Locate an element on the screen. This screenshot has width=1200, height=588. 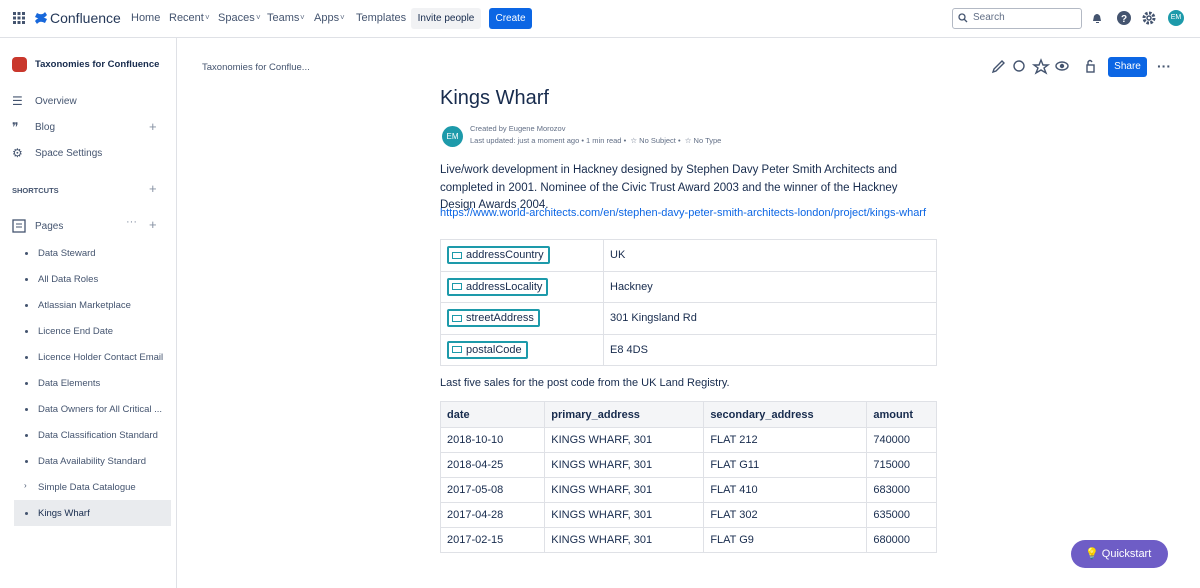
property-row: streetAddress 301 Kingsland Rd is located at coordinates (688, 318).